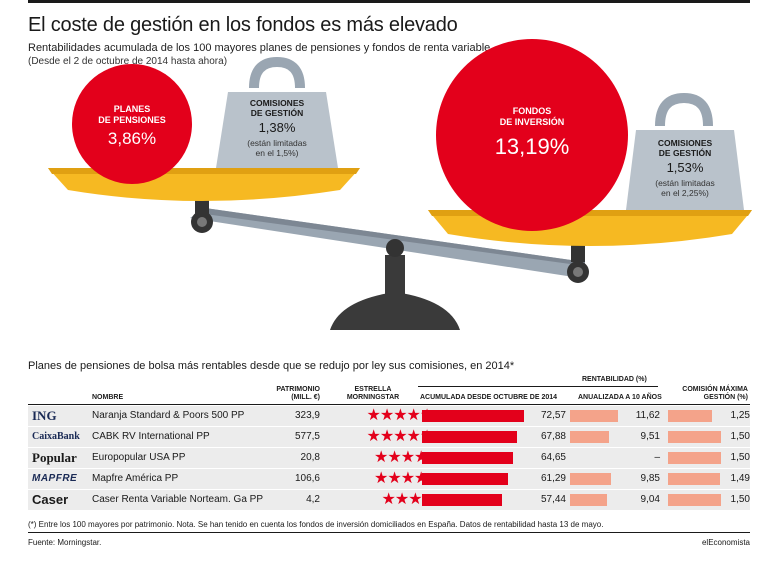  I want to click on patrimonio-value: 577,5, so click(307, 436).